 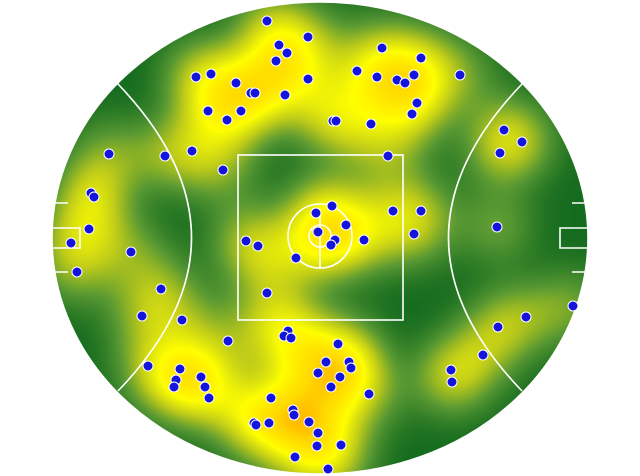 I want to click on left-arc, so click(x=155, y=237).